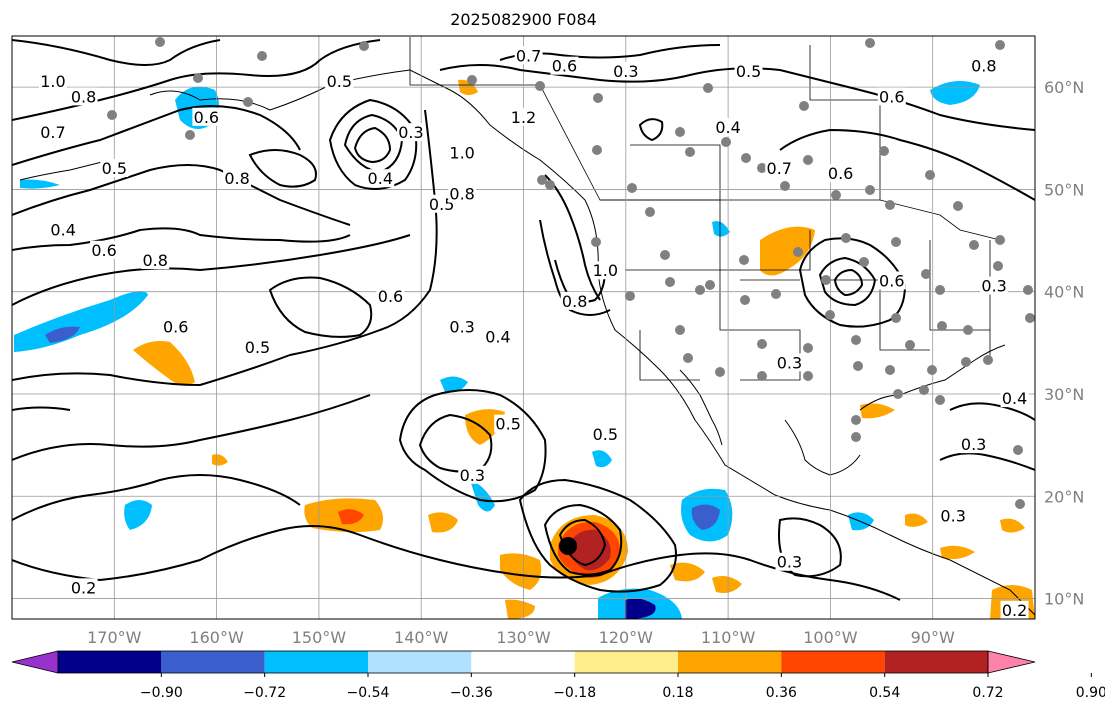 The image size is (1105, 712). What do you see at coordinates (1064, 189) in the screenshot?
I see `latitude-tick-label: 50°N` at bounding box center [1064, 189].